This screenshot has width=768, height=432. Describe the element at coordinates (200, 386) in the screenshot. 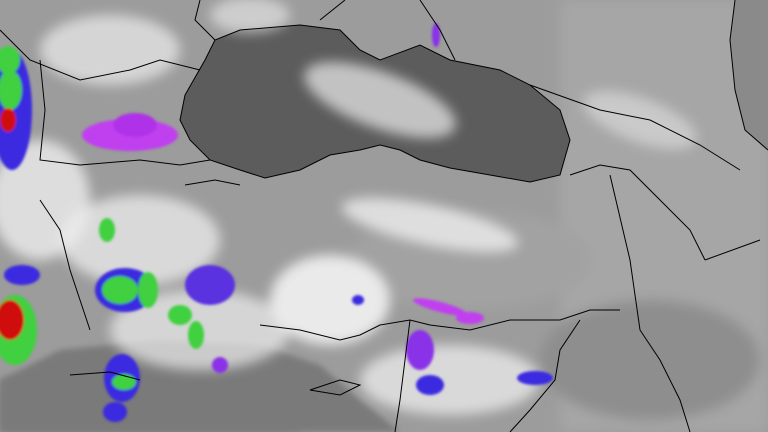

I see `mediterranean-sea` at that location.